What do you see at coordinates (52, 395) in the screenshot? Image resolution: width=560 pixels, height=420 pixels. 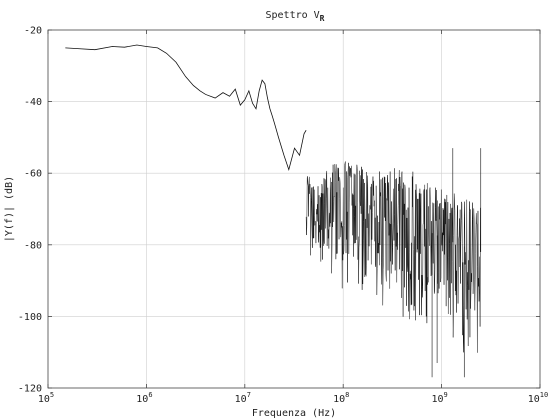 I see `x-tick-exponent: 5` at bounding box center [52, 395].